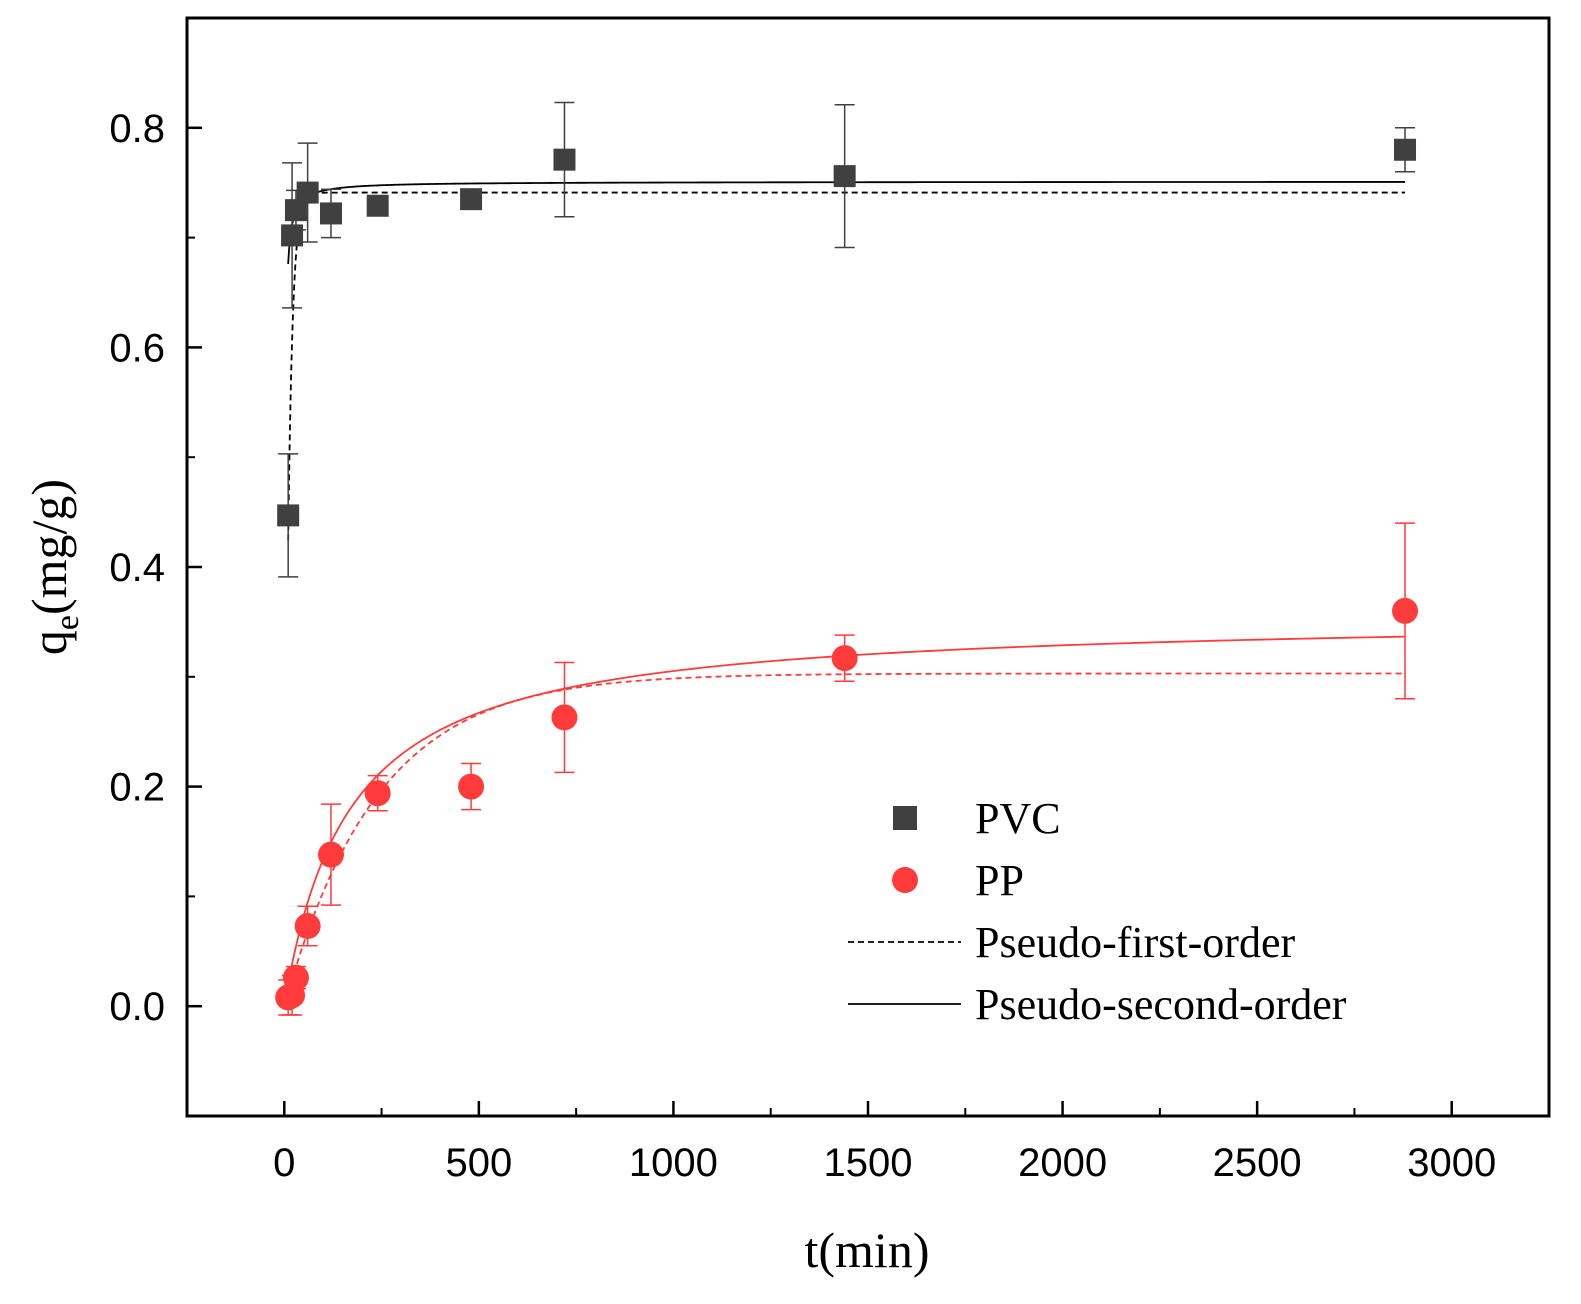 The height and width of the screenshot is (1304, 1581). Describe the element at coordinates (1062, 1163) in the screenshot. I see `x-tick-label: 2000` at that location.